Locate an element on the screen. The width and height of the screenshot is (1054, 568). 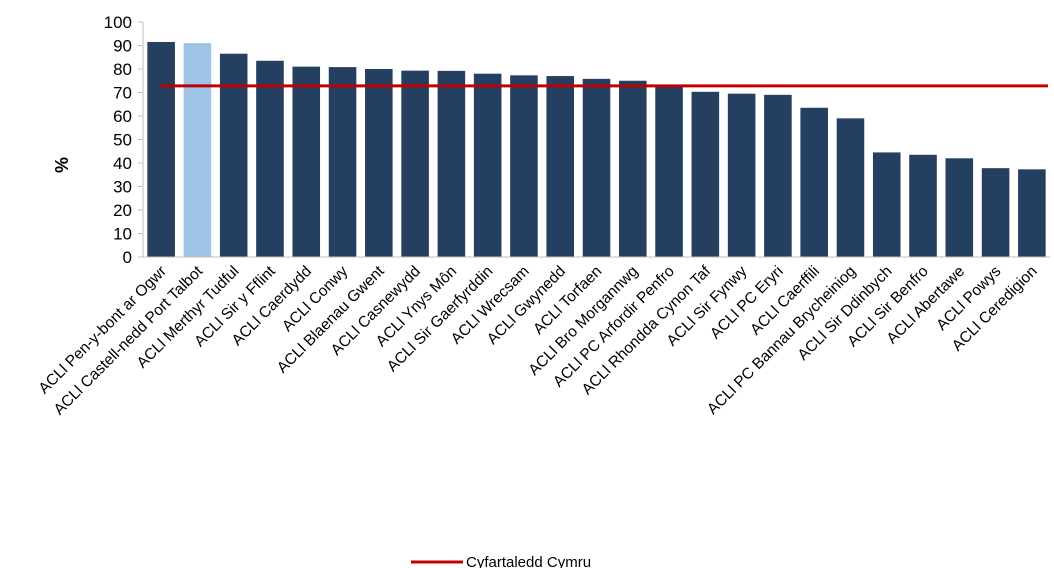
x-tick-label: ACLl Castell-nedd Port Talbot is located at coordinates (129, 340).